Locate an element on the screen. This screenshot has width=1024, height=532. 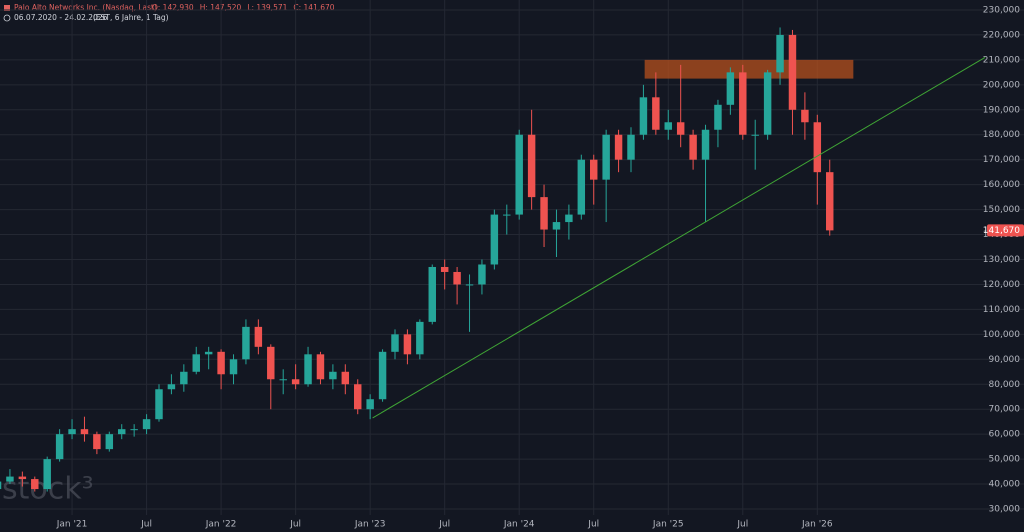
x-tick-label: Jan '23 is located at coordinates (370, 525).